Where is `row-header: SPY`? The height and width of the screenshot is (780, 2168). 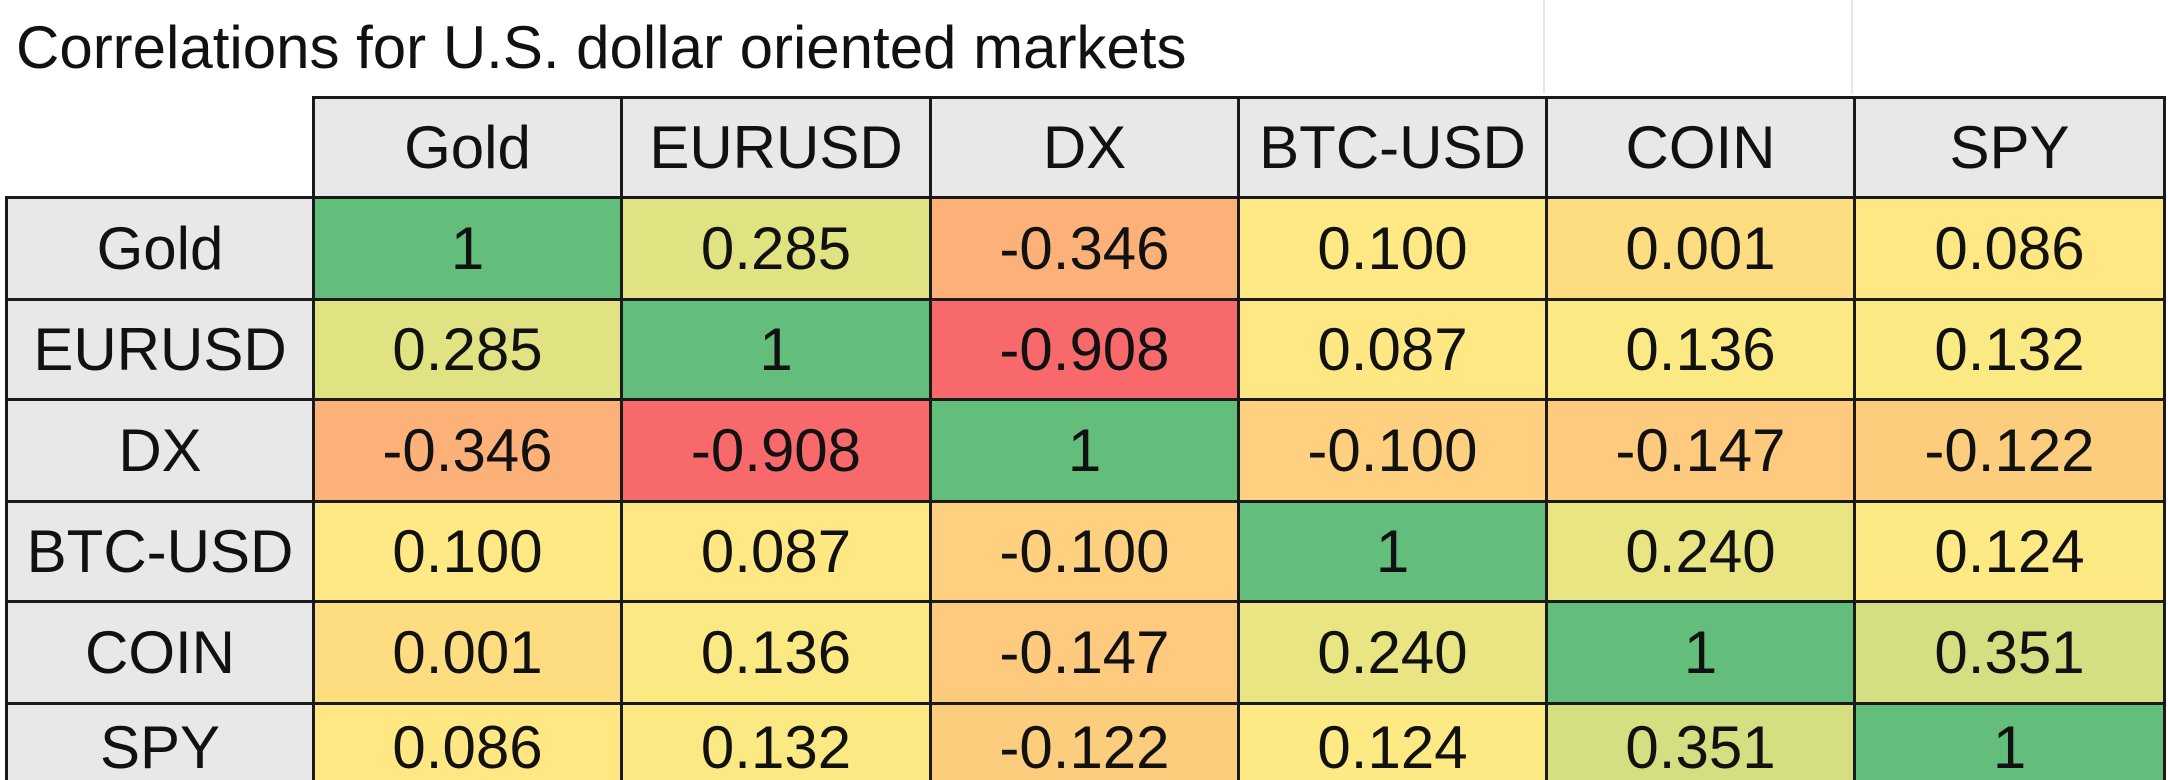
row-header: SPY is located at coordinates (160, 741).